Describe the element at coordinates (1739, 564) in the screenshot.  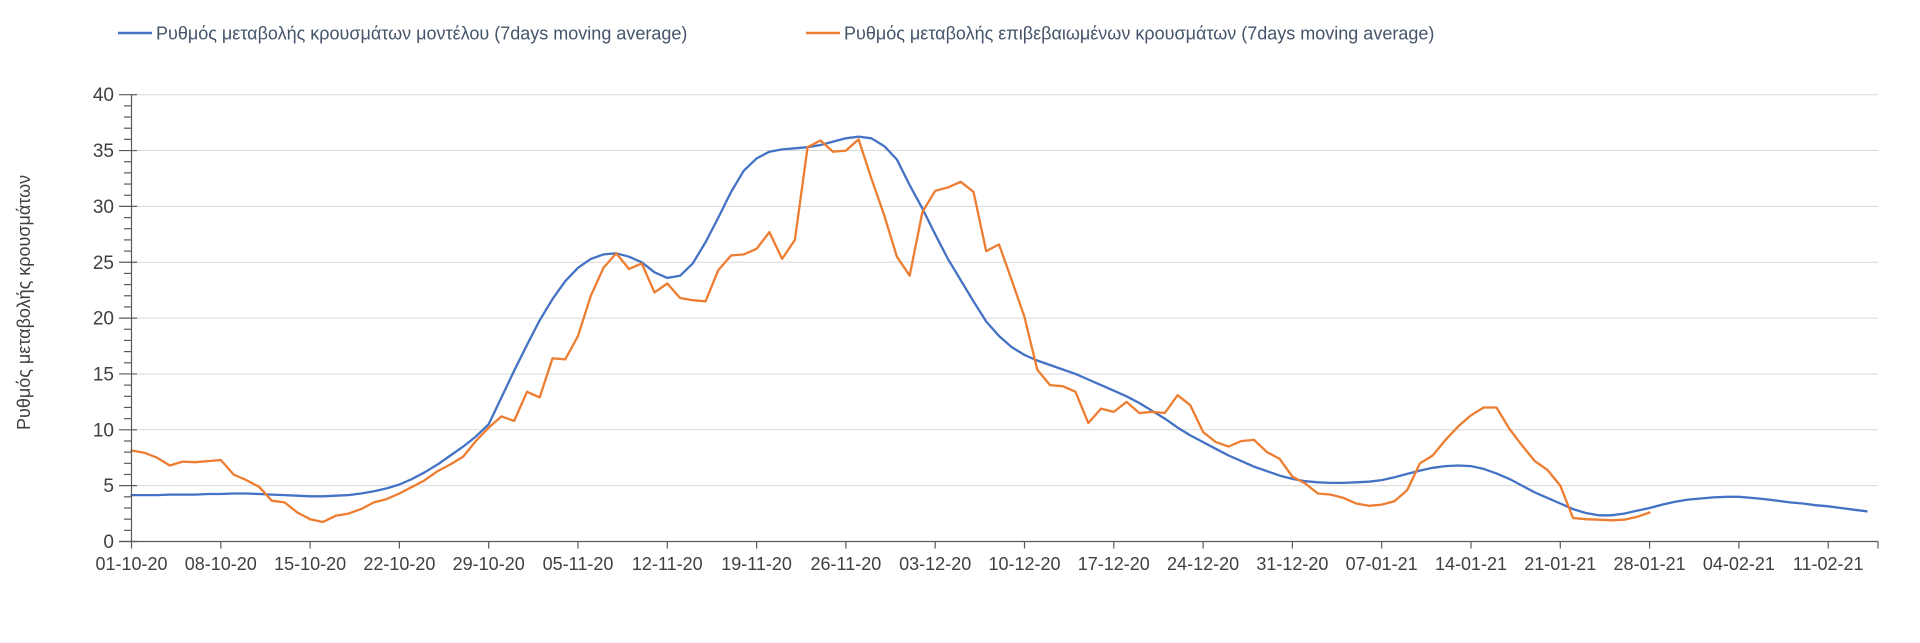
I see `x-tick-label: 04-02-21` at that location.